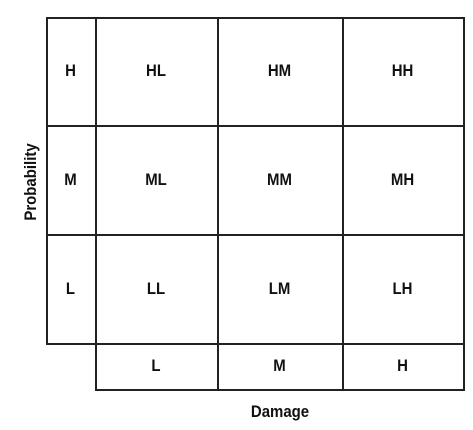 This screenshot has width=473, height=430. I want to click on cell-medium-high: MH, so click(402, 179).